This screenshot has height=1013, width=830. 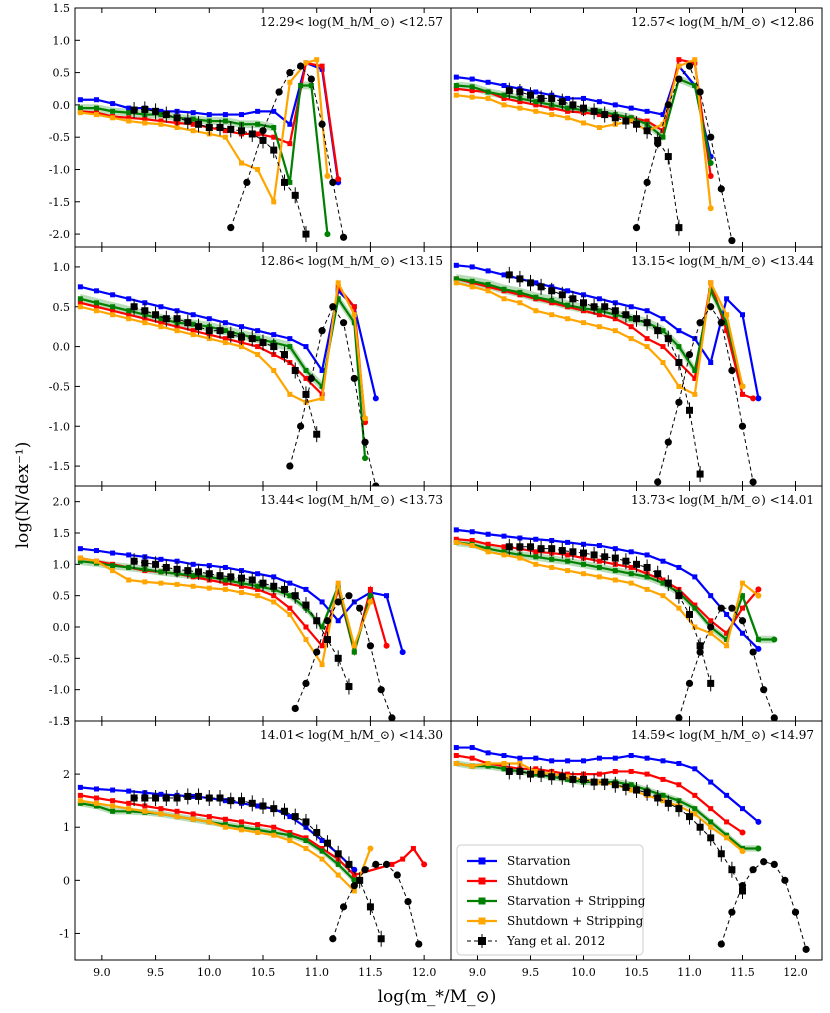 I want to click on panel-frame, so click(x=263, y=366).